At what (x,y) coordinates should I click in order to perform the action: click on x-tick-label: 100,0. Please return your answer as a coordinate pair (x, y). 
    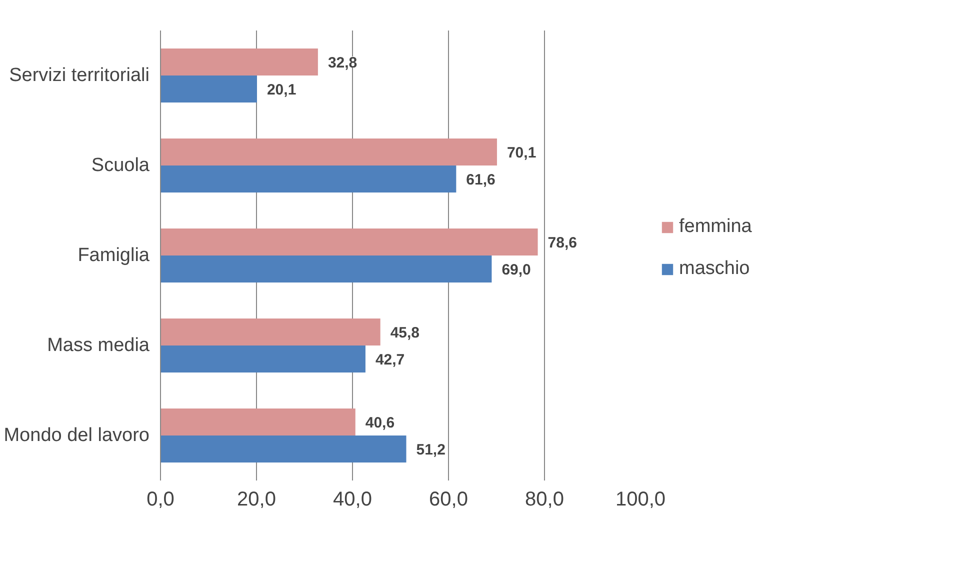
    Looking at the image, I should click on (640, 499).